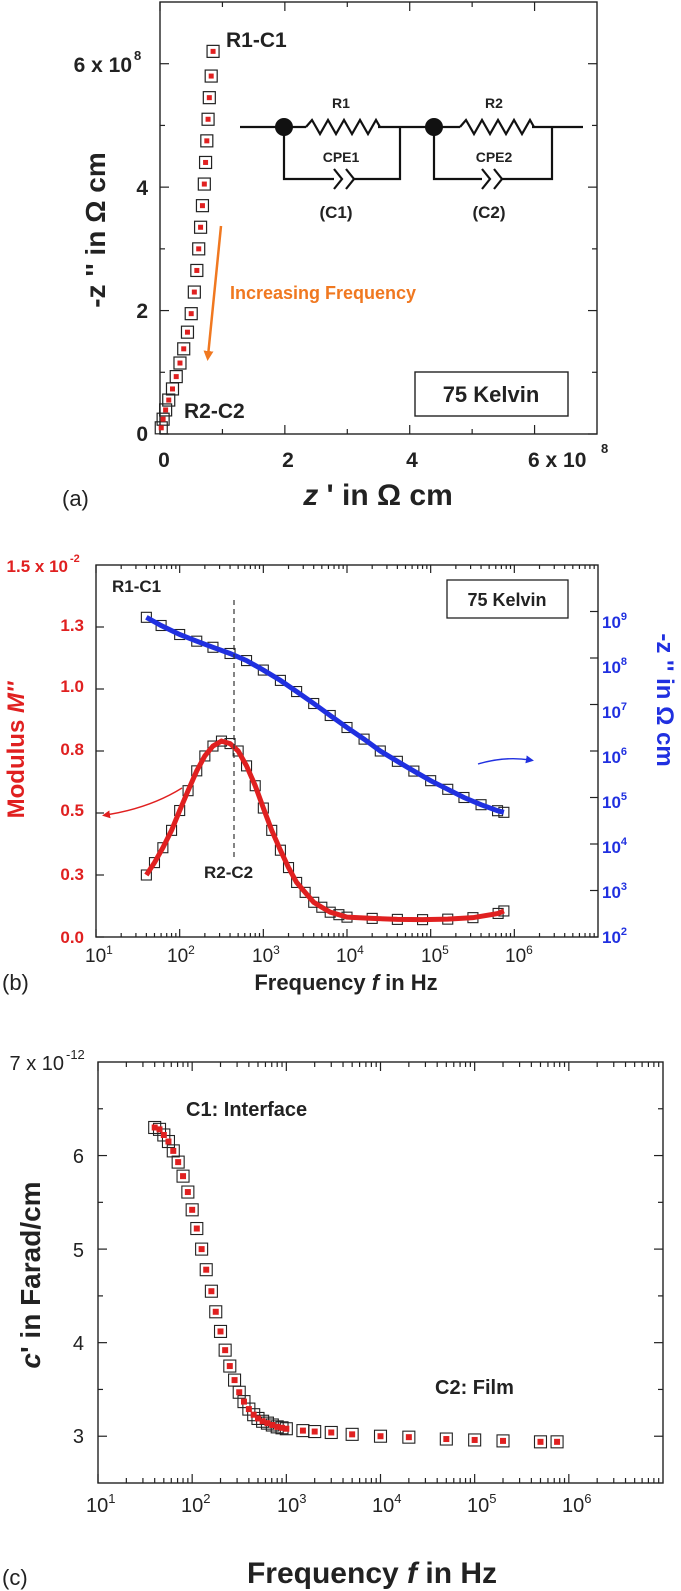  Describe the element at coordinates (356, 1284) in the screenshot. I see `data-series-c` at that location.